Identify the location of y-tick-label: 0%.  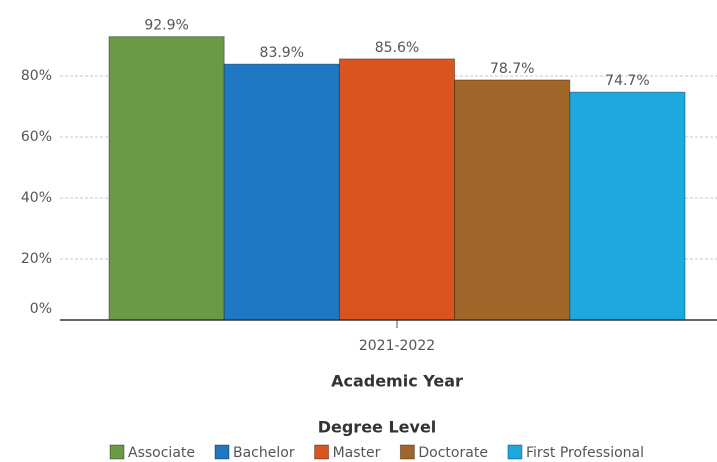
(41, 309).